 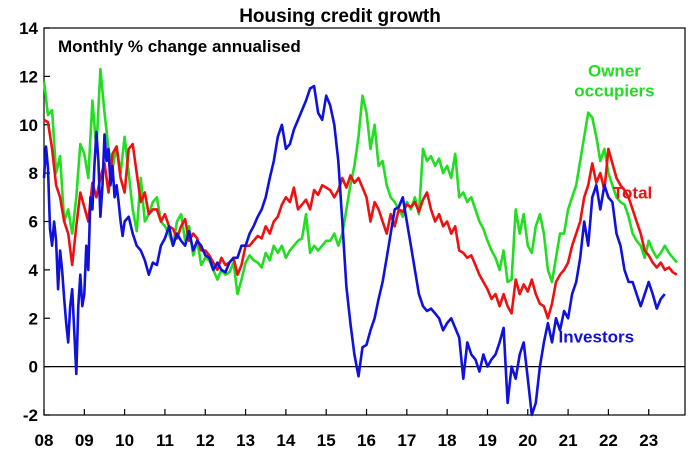 I want to click on y-tick-label: 2, so click(x=33, y=318).